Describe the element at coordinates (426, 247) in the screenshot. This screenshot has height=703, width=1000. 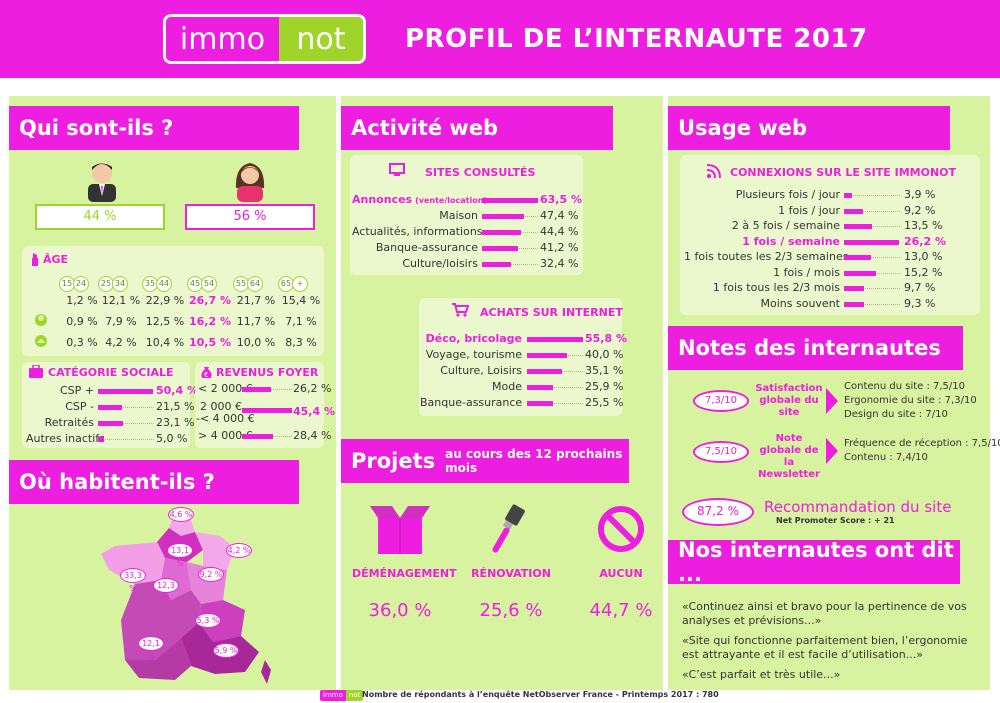
I see `site-label-text: Banque-assurance` at that location.